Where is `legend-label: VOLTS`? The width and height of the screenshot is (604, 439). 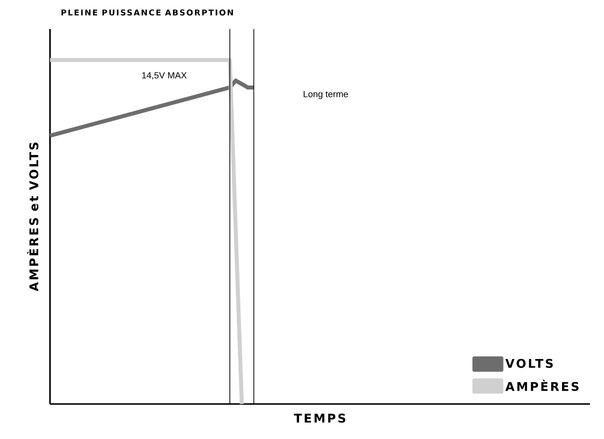
legend-label: VOLTS is located at coordinates (529, 363).